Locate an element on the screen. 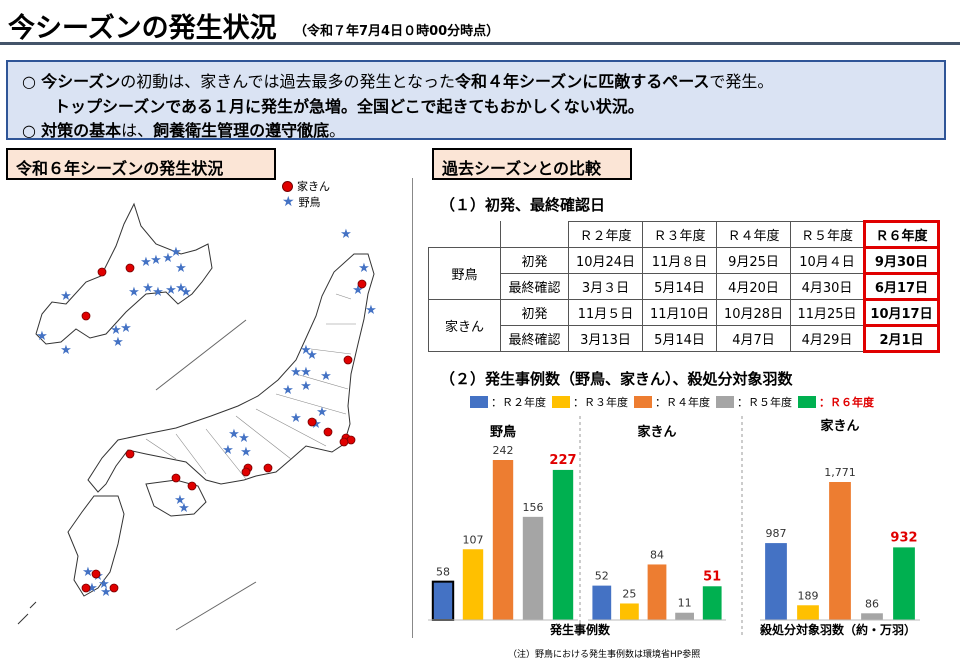  header-cell: Ｒ４年度 is located at coordinates (753, 234).